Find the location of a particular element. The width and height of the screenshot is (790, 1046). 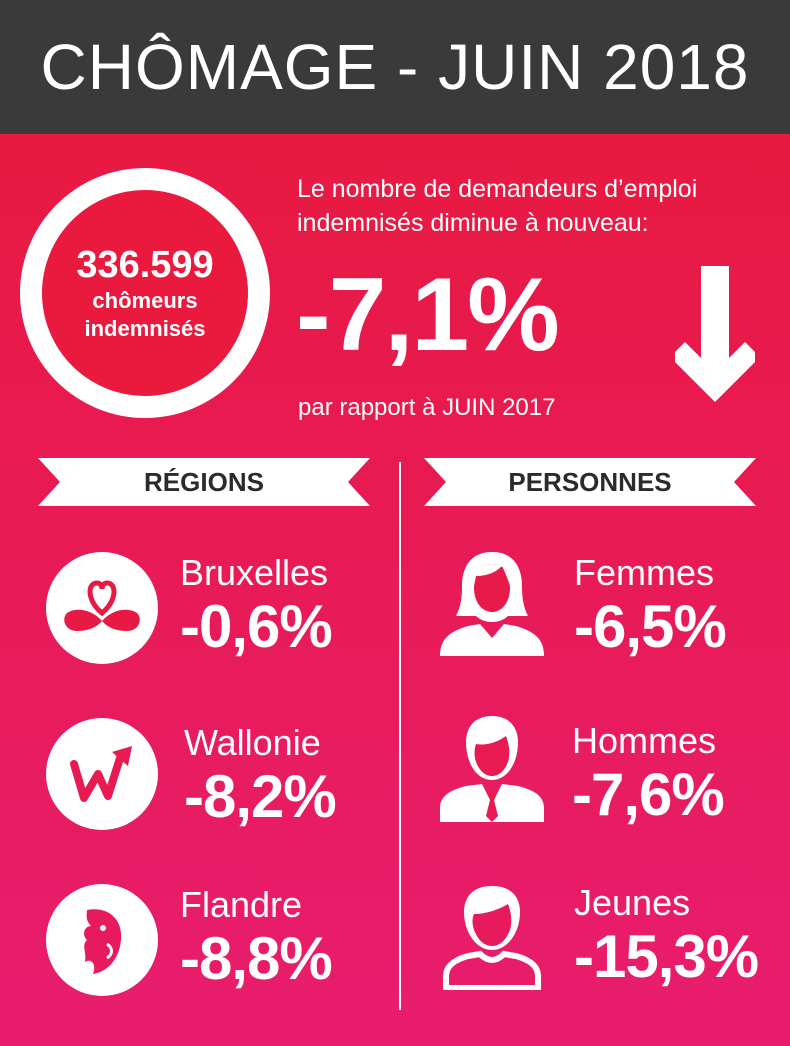

region-row-wallonie: Wallonie -8,2% is located at coordinates (216, 783).